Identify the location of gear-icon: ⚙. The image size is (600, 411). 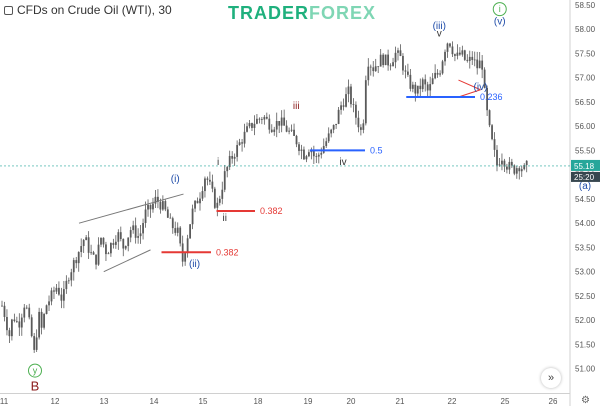
(585, 400).